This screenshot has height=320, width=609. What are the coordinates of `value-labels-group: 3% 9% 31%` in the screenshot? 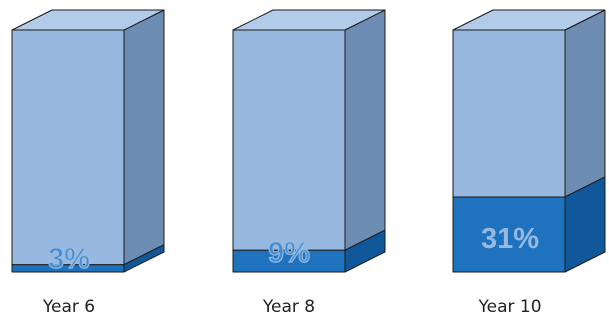 It's located at (293, 249).